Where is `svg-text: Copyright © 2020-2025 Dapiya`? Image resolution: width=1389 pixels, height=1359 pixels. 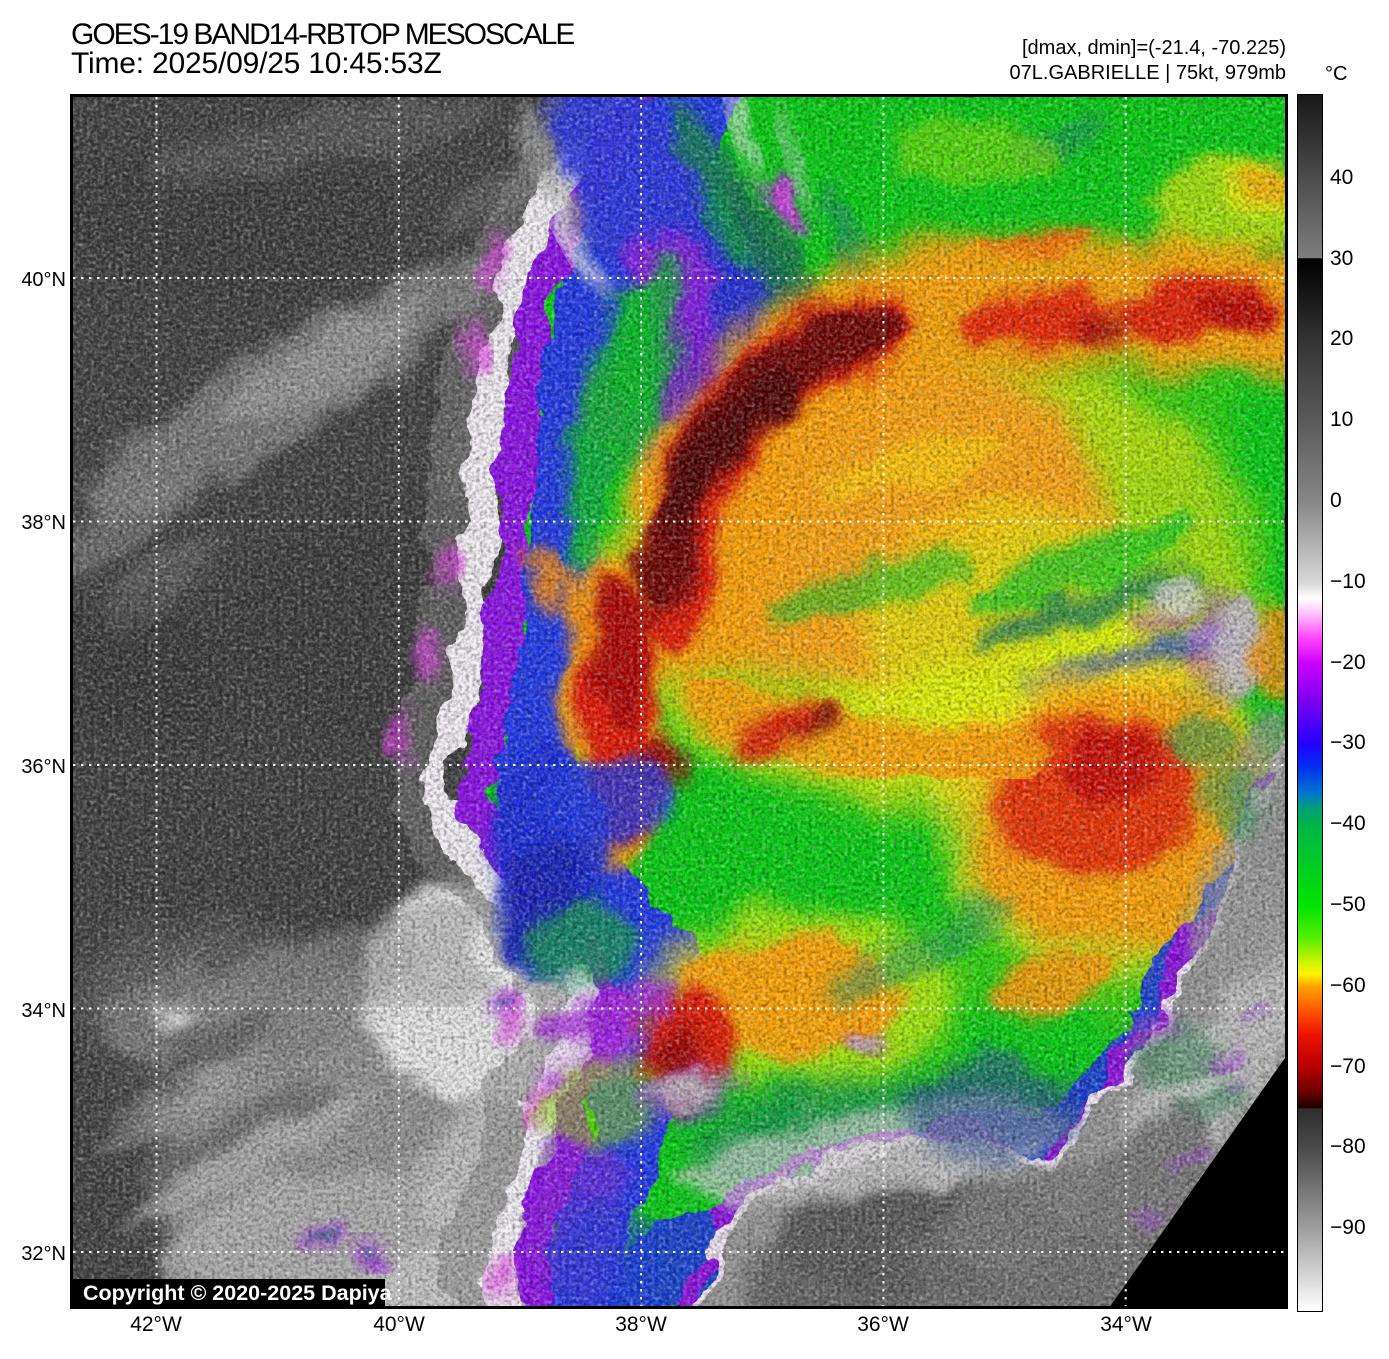 svg-text: Copyright © 2020-2025 Dapiya is located at coordinates (238, 1293).